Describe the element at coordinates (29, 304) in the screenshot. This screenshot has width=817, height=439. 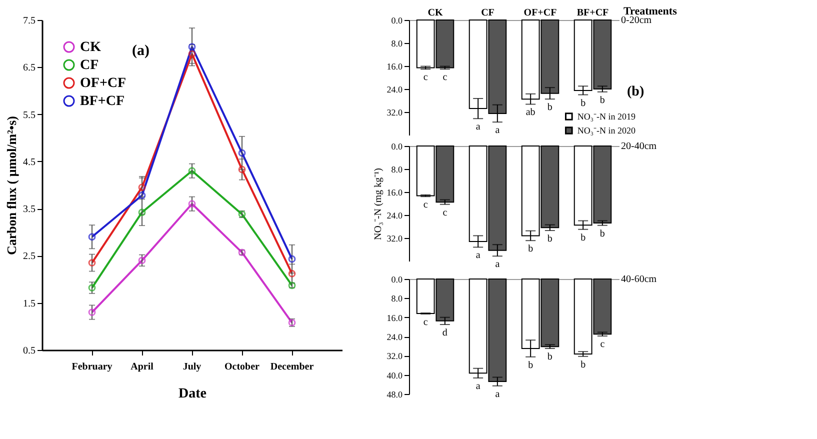
I see `y-tick-label: 1.5` at that location.